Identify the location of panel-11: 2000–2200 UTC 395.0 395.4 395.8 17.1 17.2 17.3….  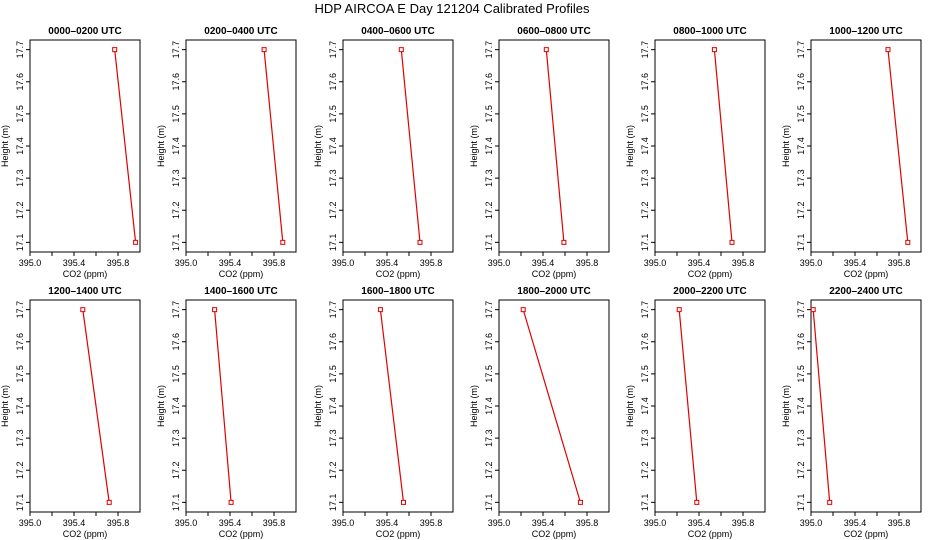
(695, 412).